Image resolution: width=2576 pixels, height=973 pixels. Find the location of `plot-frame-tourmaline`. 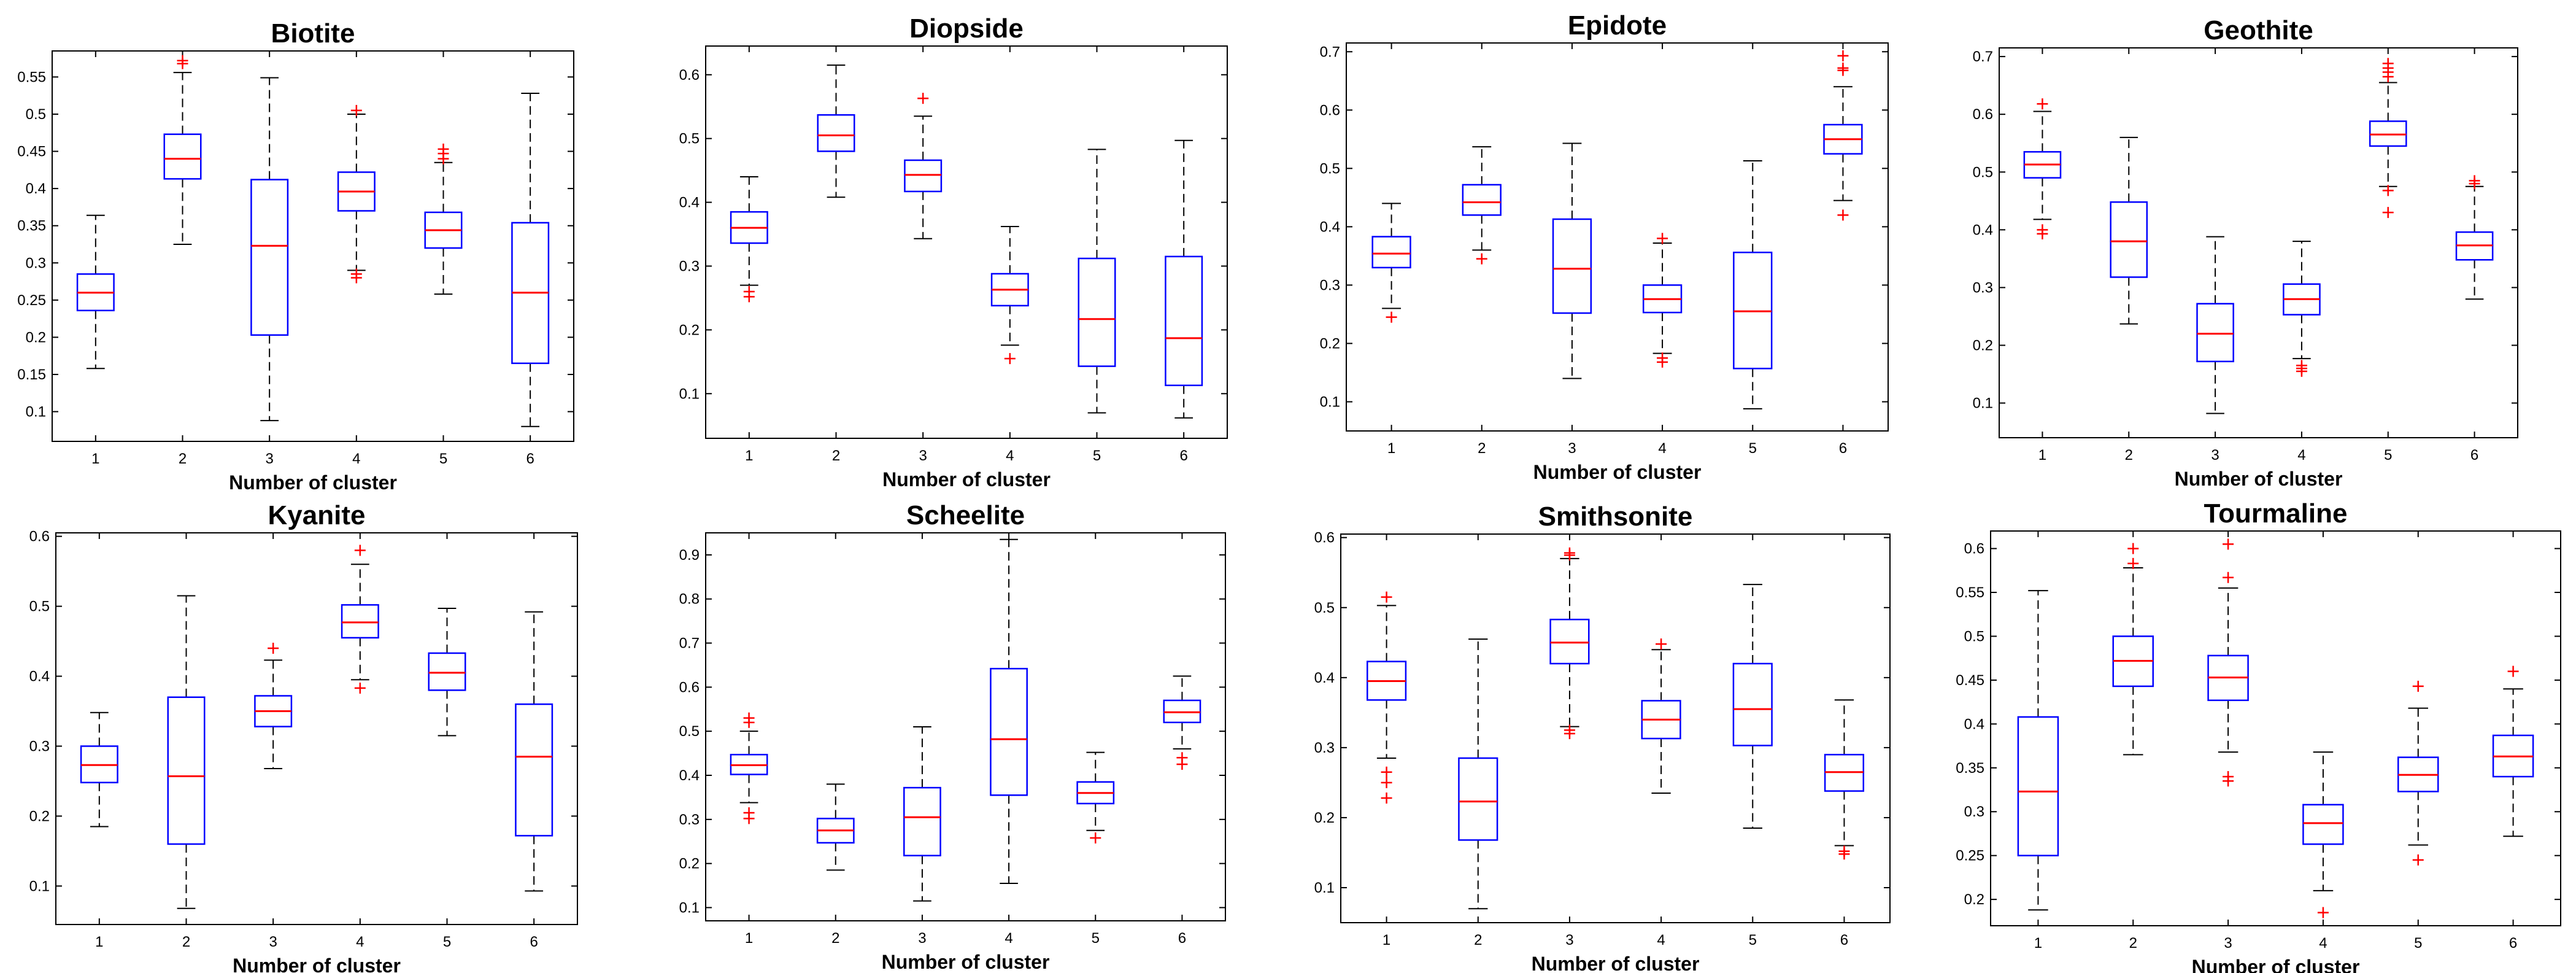

plot-frame-tourmaline is located at coordinates (2275, 728).